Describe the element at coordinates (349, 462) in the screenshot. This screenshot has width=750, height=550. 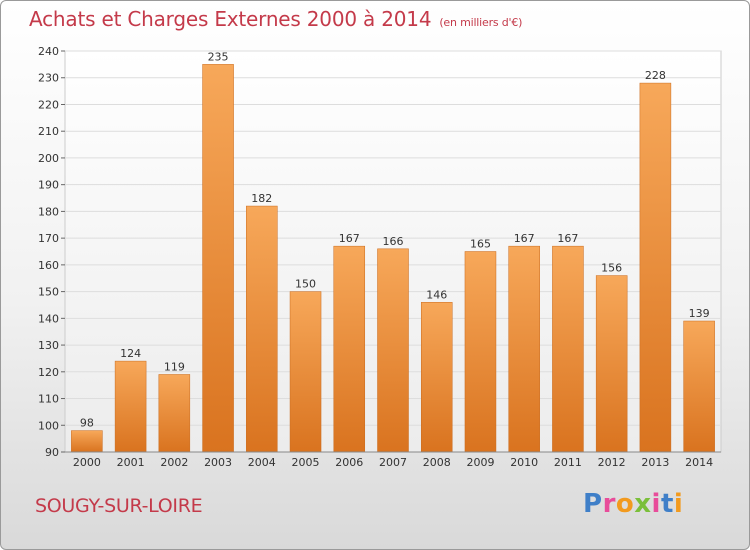
I see `x-tick-label: 2006` at that location.